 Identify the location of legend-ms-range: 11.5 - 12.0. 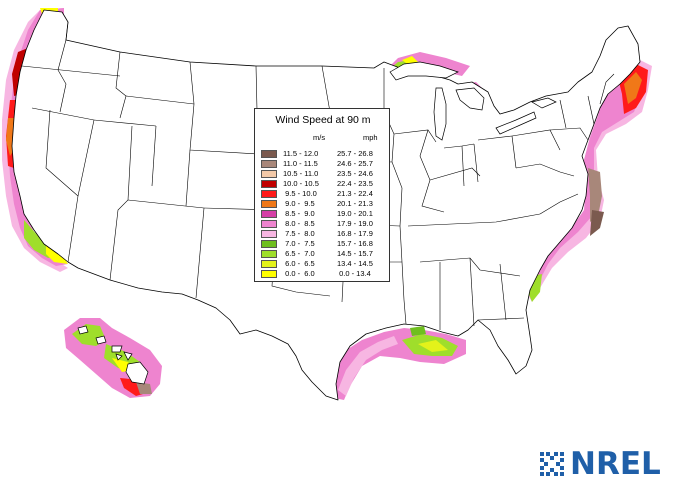
(301, 153).